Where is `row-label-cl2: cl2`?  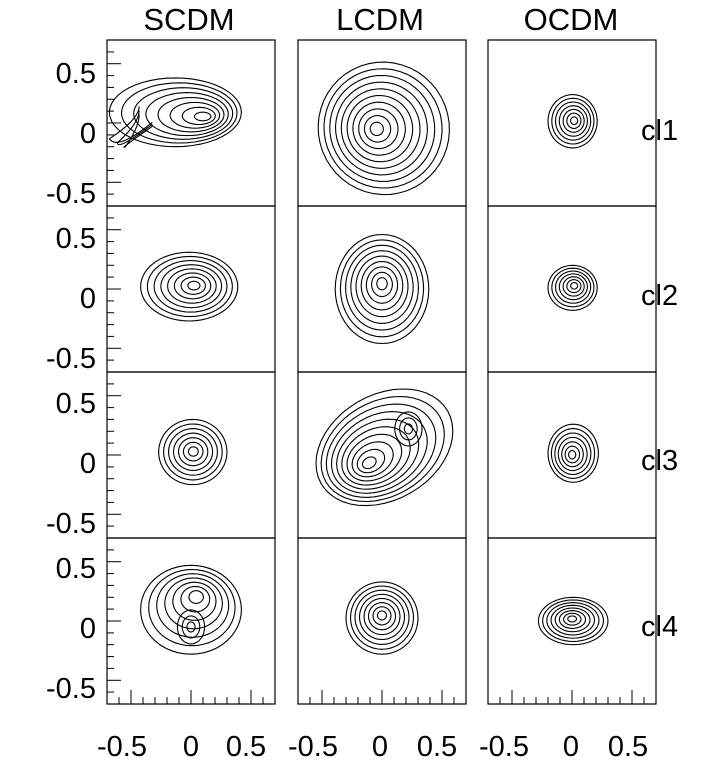 row-label-cl2: cl2 is located at coordinates (659, 296).